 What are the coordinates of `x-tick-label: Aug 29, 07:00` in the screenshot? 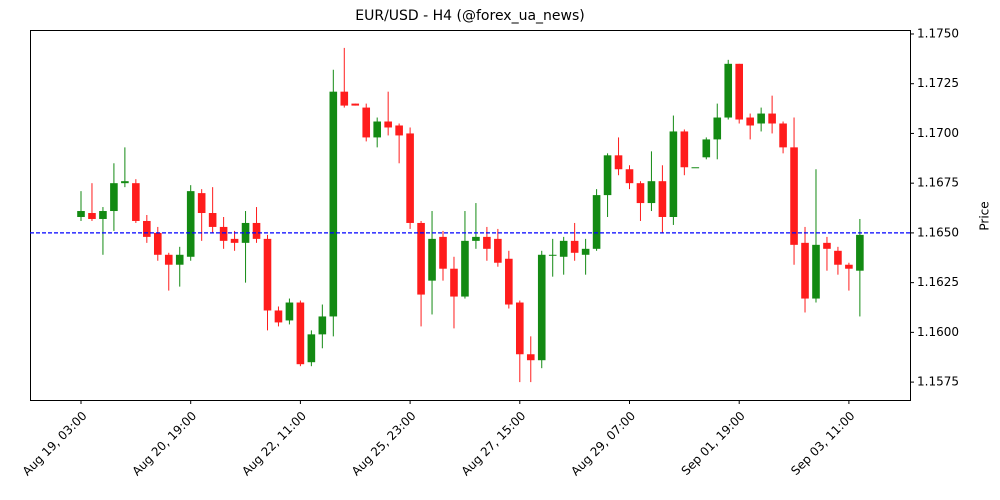 It's located at (603, 444).